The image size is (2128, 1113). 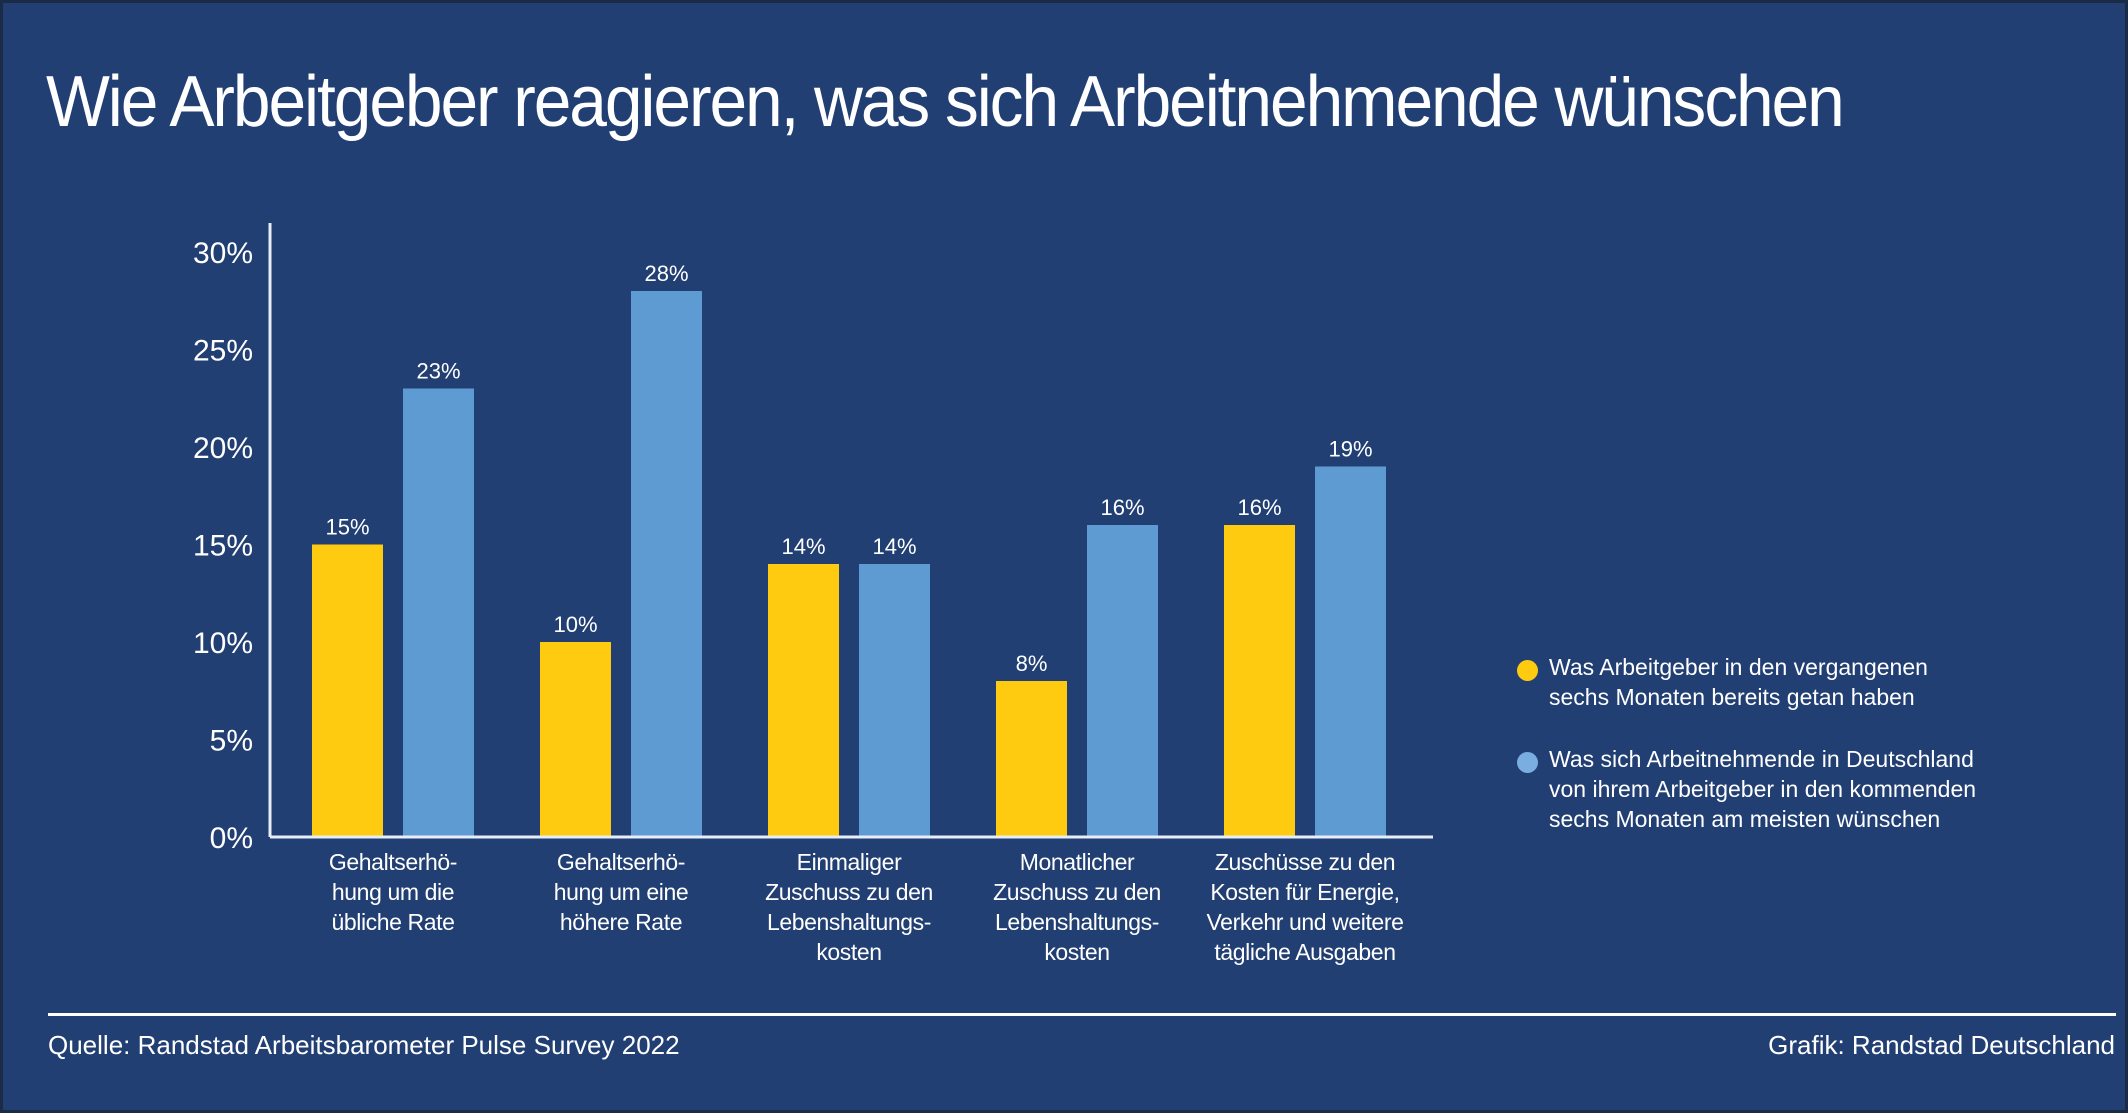 I want to click on value-label: 10%, so click(x=575, y=624).